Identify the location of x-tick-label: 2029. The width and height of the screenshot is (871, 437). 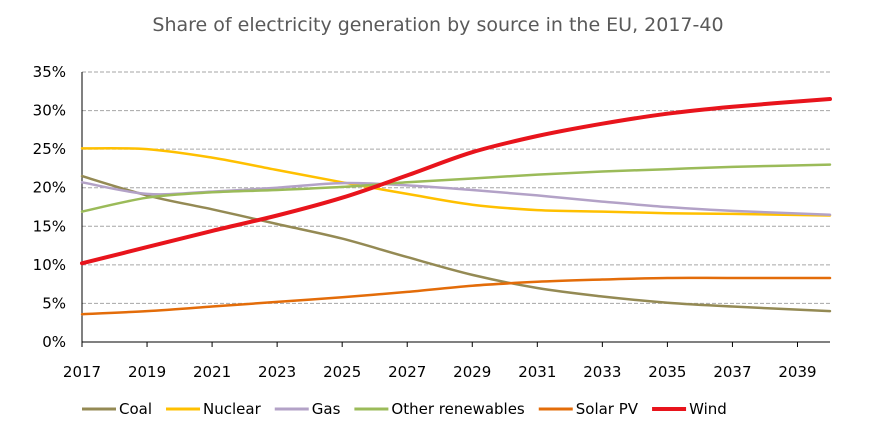
(472, 372).